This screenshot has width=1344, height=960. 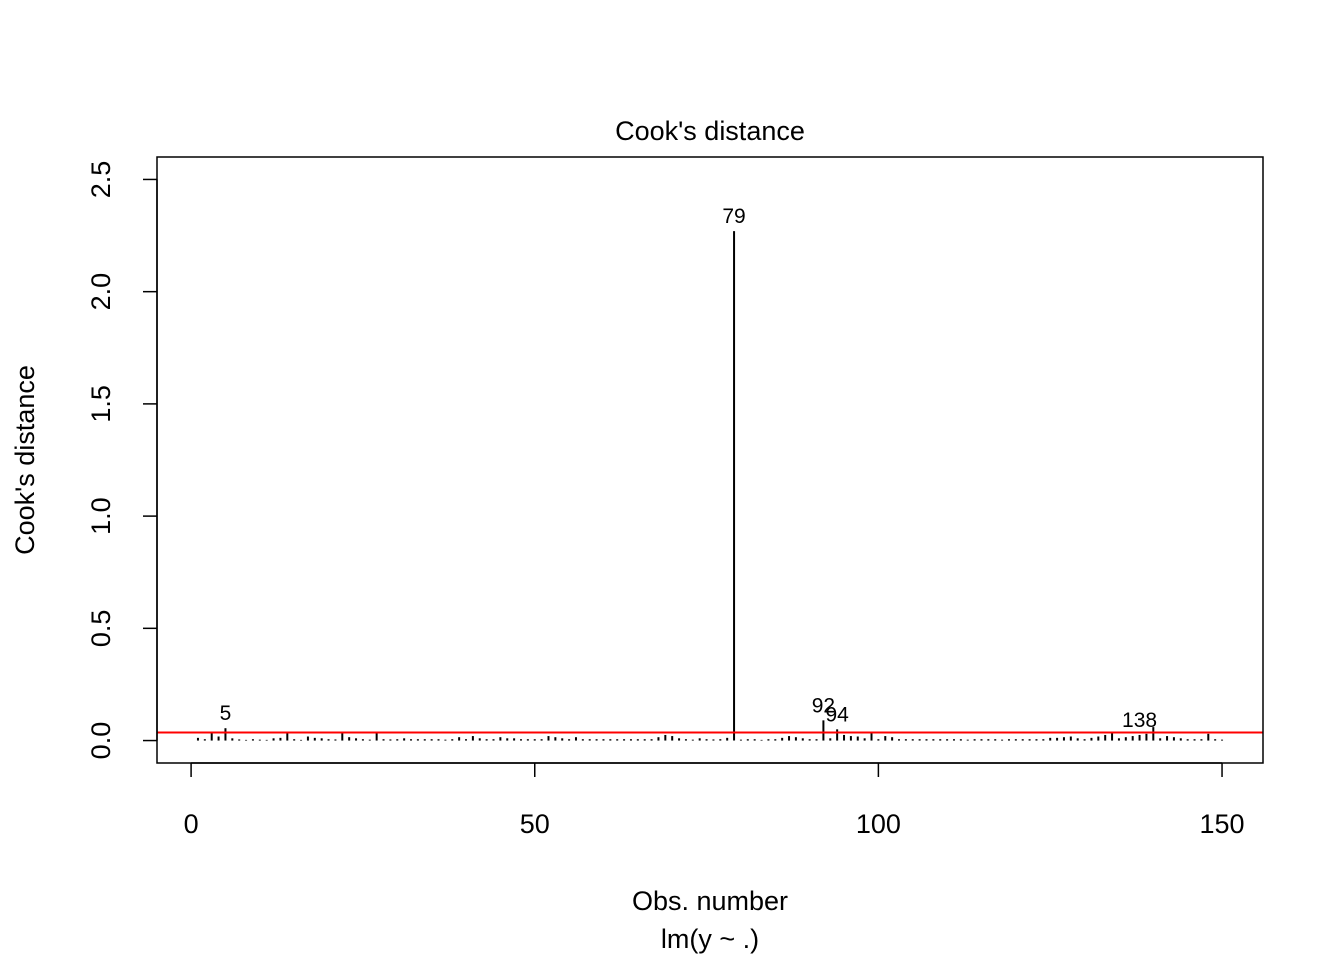 I want to click on y-axis: 0.0 0.5 1.0 1.5 2.0 2.5, so click(x=122, y=460).